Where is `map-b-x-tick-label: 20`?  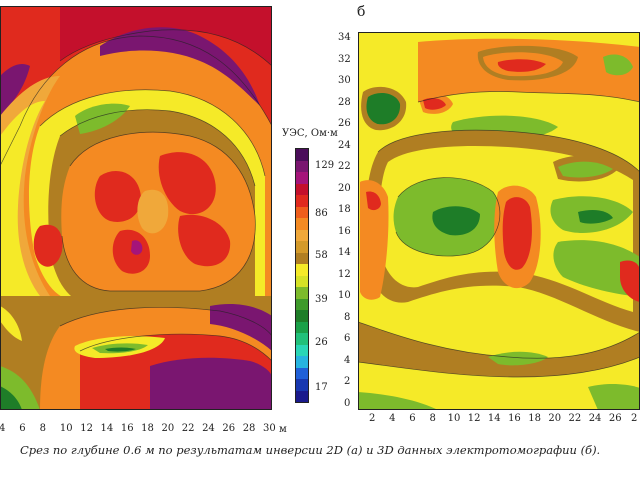 map-b-x-tick-label: 20 is located at coordinates (555, 418).